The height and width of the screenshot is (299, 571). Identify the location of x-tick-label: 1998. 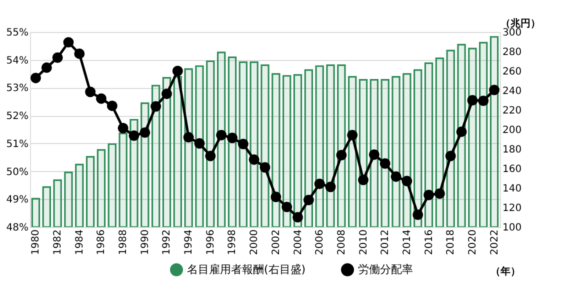
(232, 242).